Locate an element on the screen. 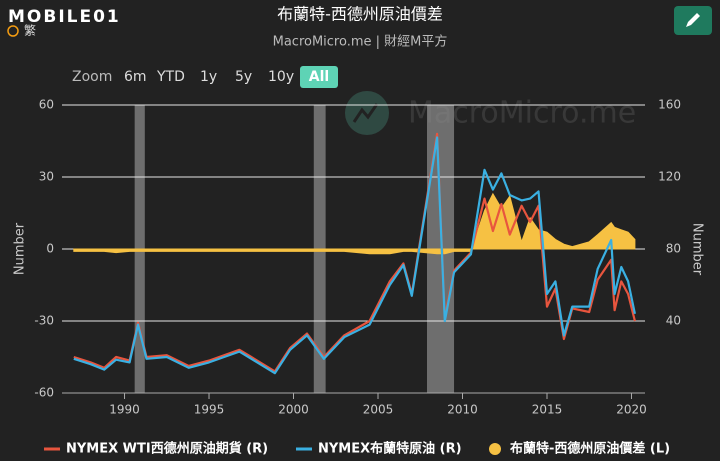 Image resolution: width=720 pixels, height=461 pixels. watermark: MacroMicro.me is located at coordinates (490, 113).